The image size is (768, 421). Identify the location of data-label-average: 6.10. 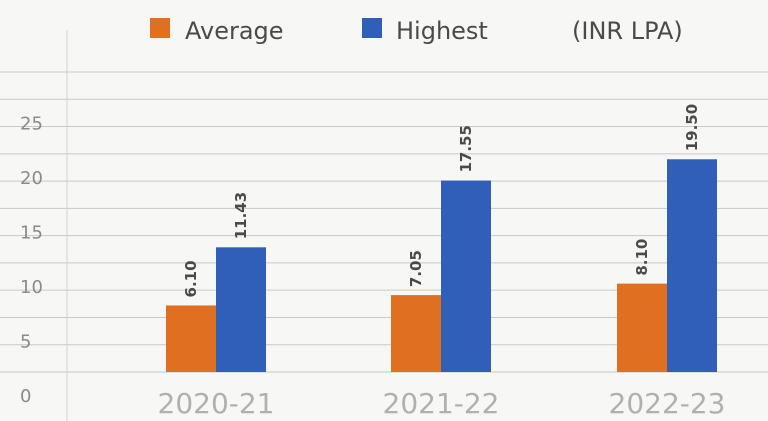
(191, 278).